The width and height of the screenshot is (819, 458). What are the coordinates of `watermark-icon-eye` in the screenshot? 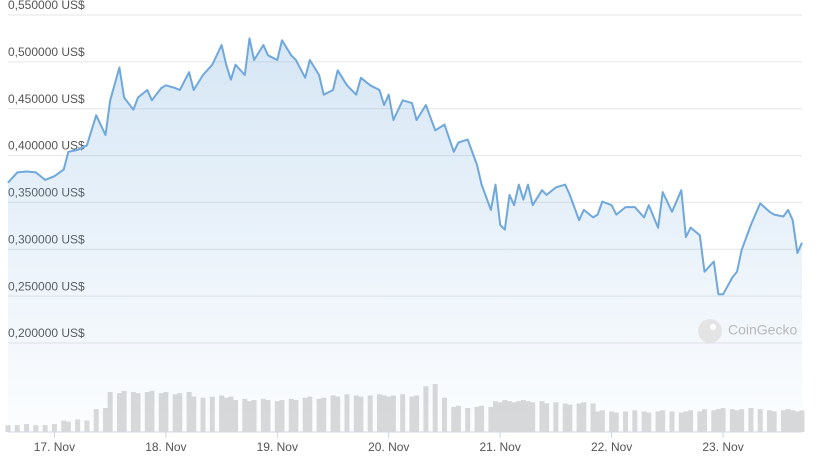 It's located at (713, 327).